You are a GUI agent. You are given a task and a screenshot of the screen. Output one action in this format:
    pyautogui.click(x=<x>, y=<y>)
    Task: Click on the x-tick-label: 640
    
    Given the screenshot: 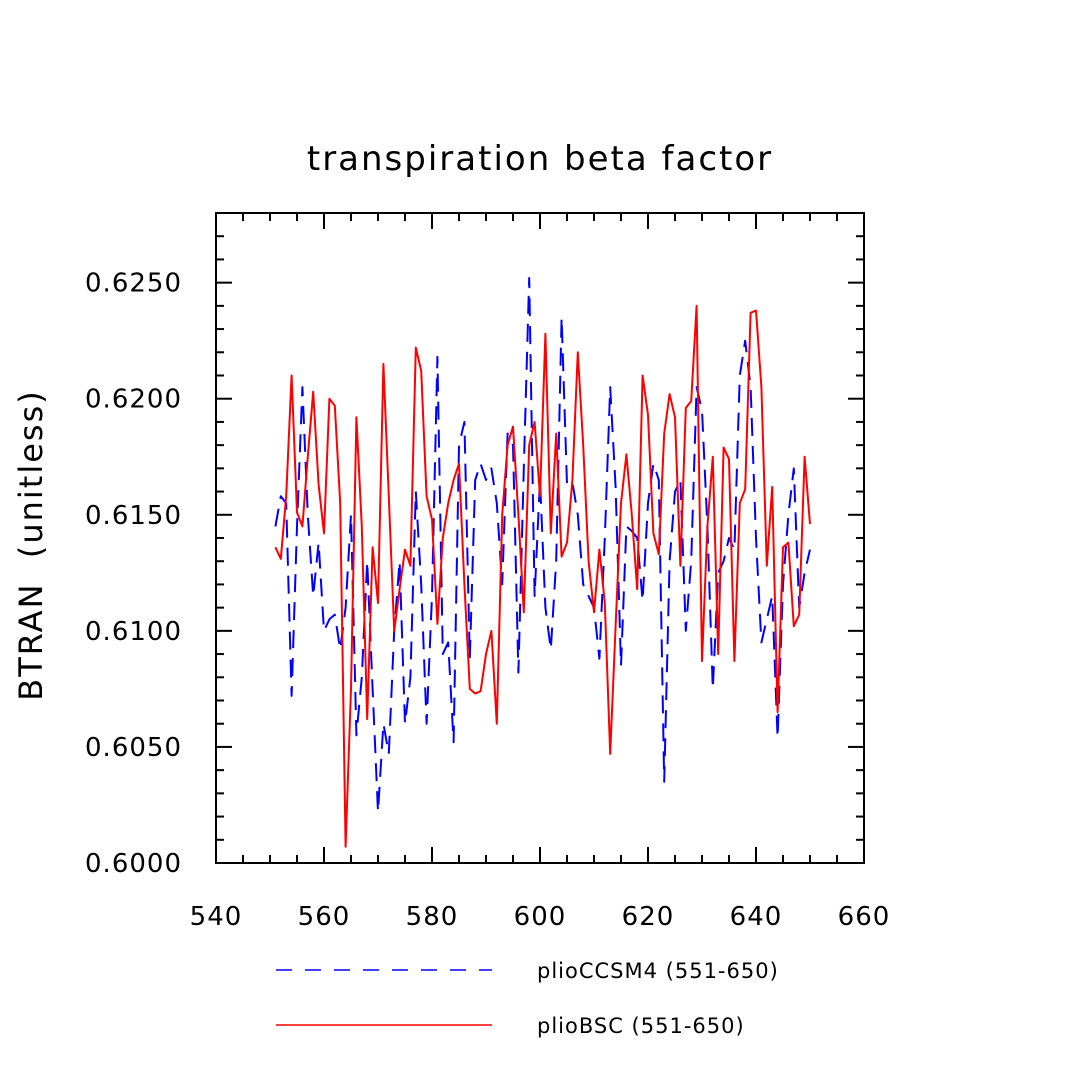 What is the action you would take?
    pyautogui.click(x=756, y=917)
    